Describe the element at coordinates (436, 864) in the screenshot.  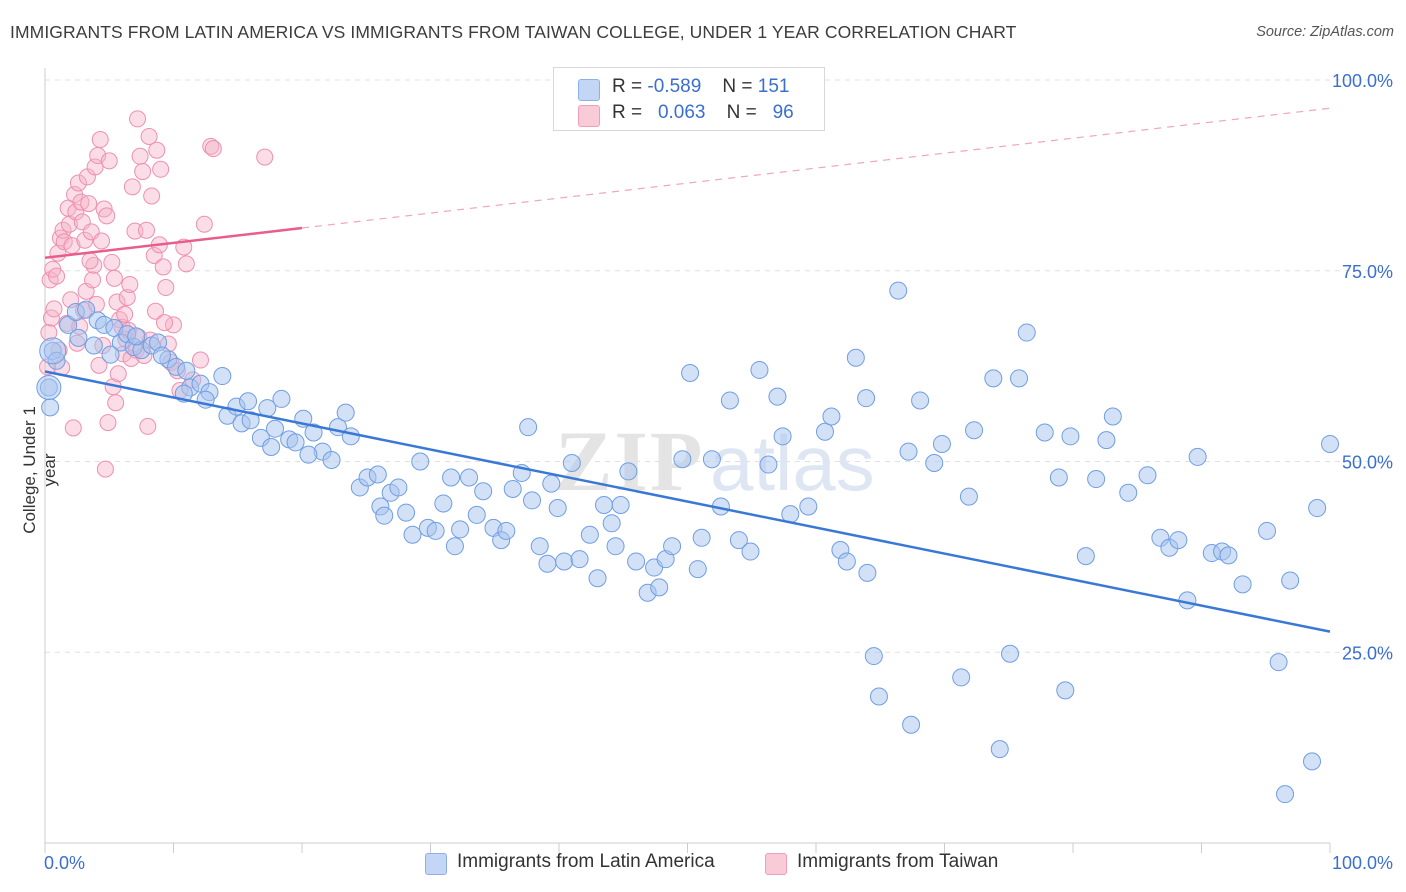
I see `bottom-legend-swatch-blue` at that location.